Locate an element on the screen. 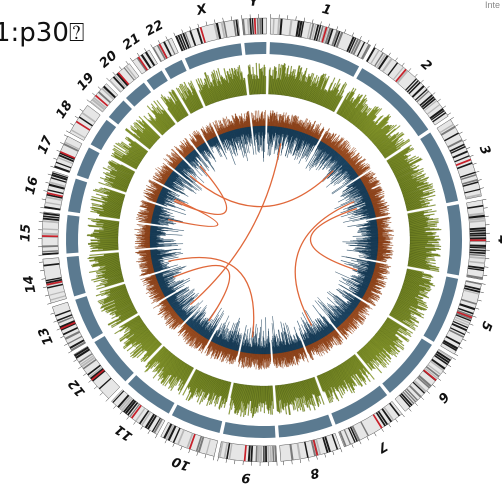 The width and height of the screenshot is (502, 485). expression-gain-chr11 is located at coordinates (193, 338).